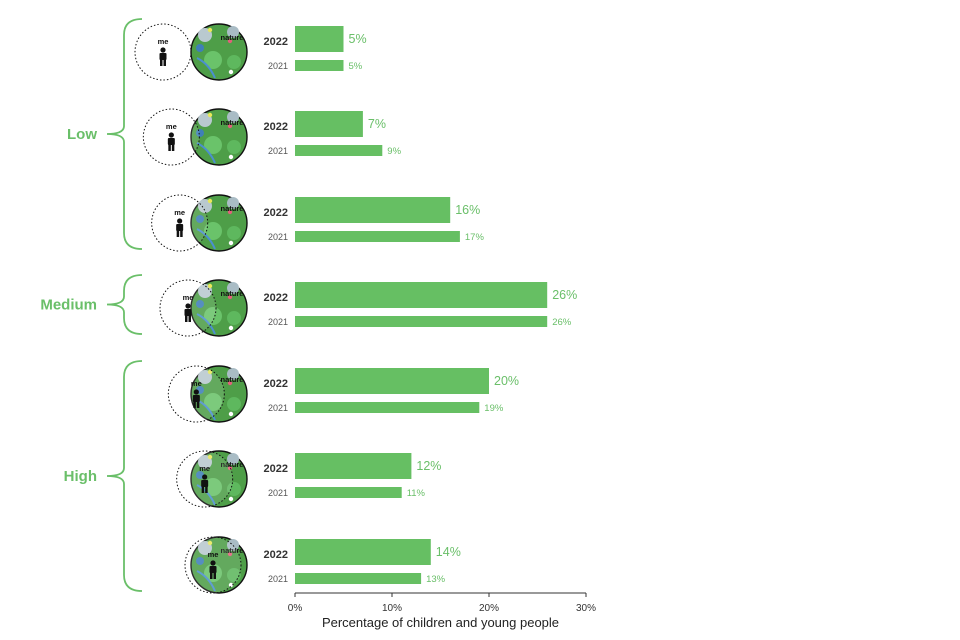 This screenshot has width=960, height=640. I want to click on tick-label: 10%, so click(392, 608).